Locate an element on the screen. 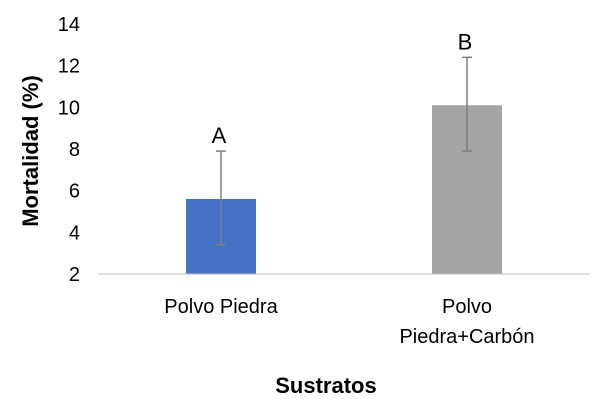 The width and height of the screenshot is (594, 399). x-category-label-line: Polvo is located at coordinates (467, 307).